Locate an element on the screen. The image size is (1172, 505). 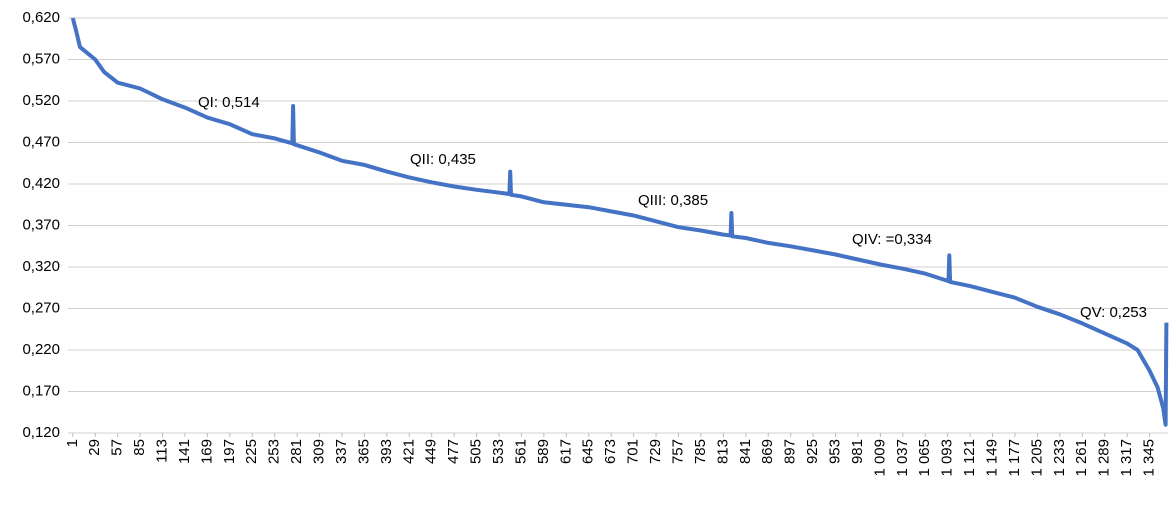
x-tick-label: 141 is located at coordinates (184, 451).